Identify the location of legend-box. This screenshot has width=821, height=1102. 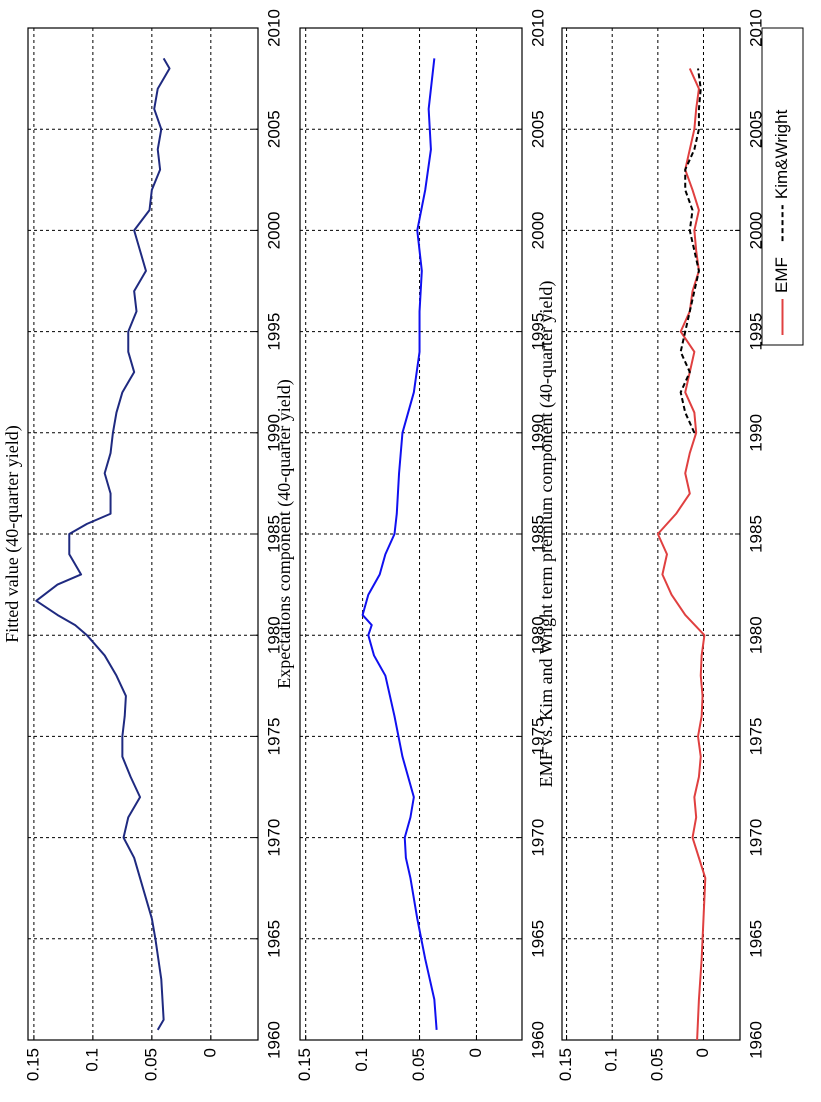
(782, 186).